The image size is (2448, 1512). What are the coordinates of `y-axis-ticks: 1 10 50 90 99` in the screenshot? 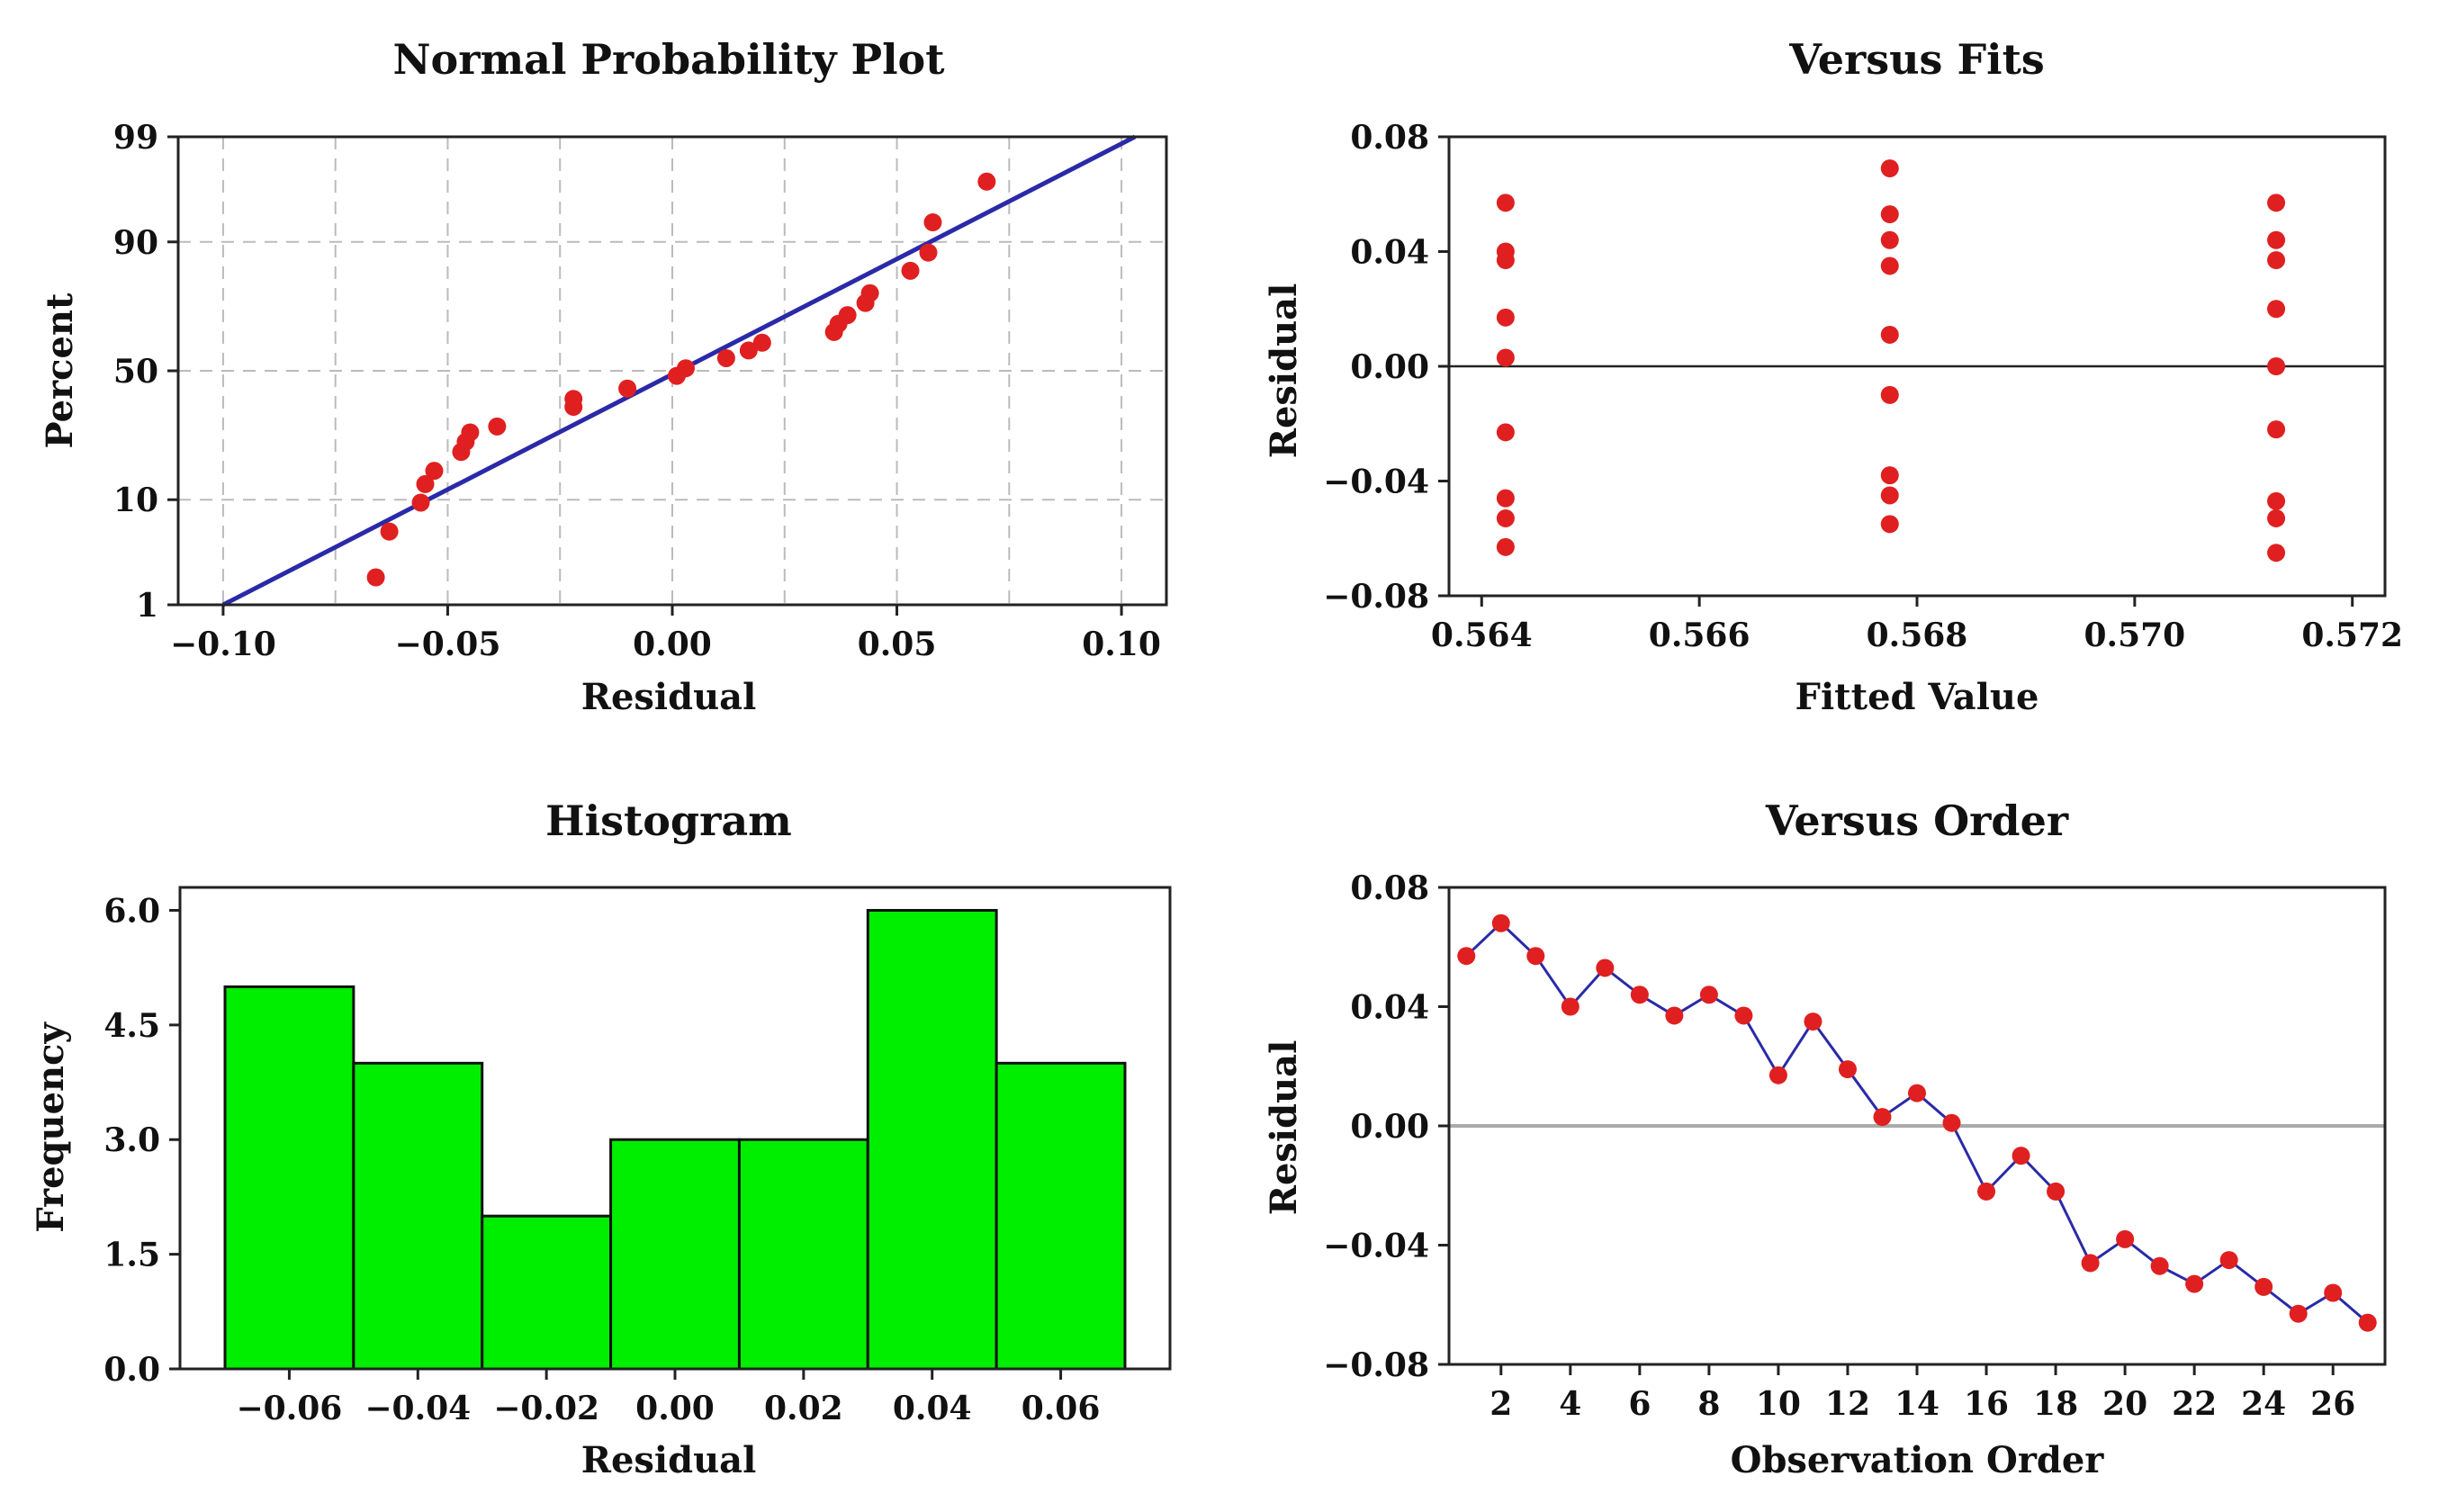 It's located at (146, 372).